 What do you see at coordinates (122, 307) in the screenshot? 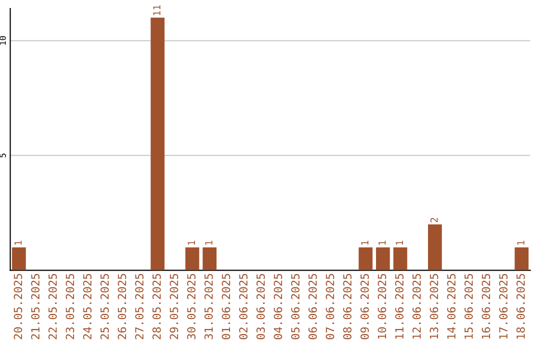
I see `x-tick-label: 26.05.2025` at bounding box center [122, 307].